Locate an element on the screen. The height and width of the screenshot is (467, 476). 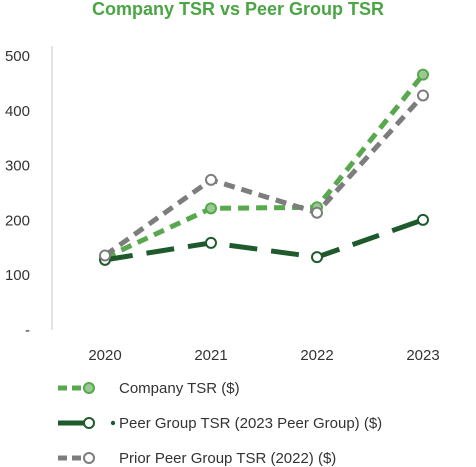
legend-label: Company TSR ($) is located at coordinates (179, 388).